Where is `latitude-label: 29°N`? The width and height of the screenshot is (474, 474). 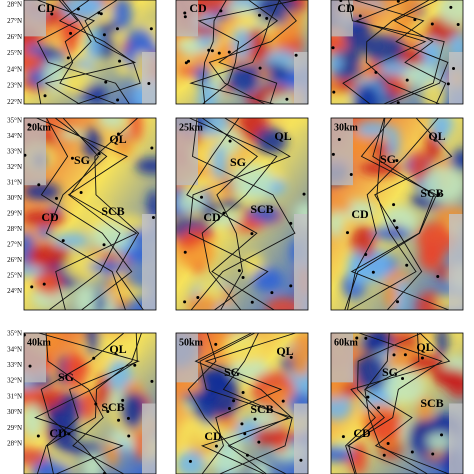
latitude-label: 29°N is located at coordinates (14, 214).